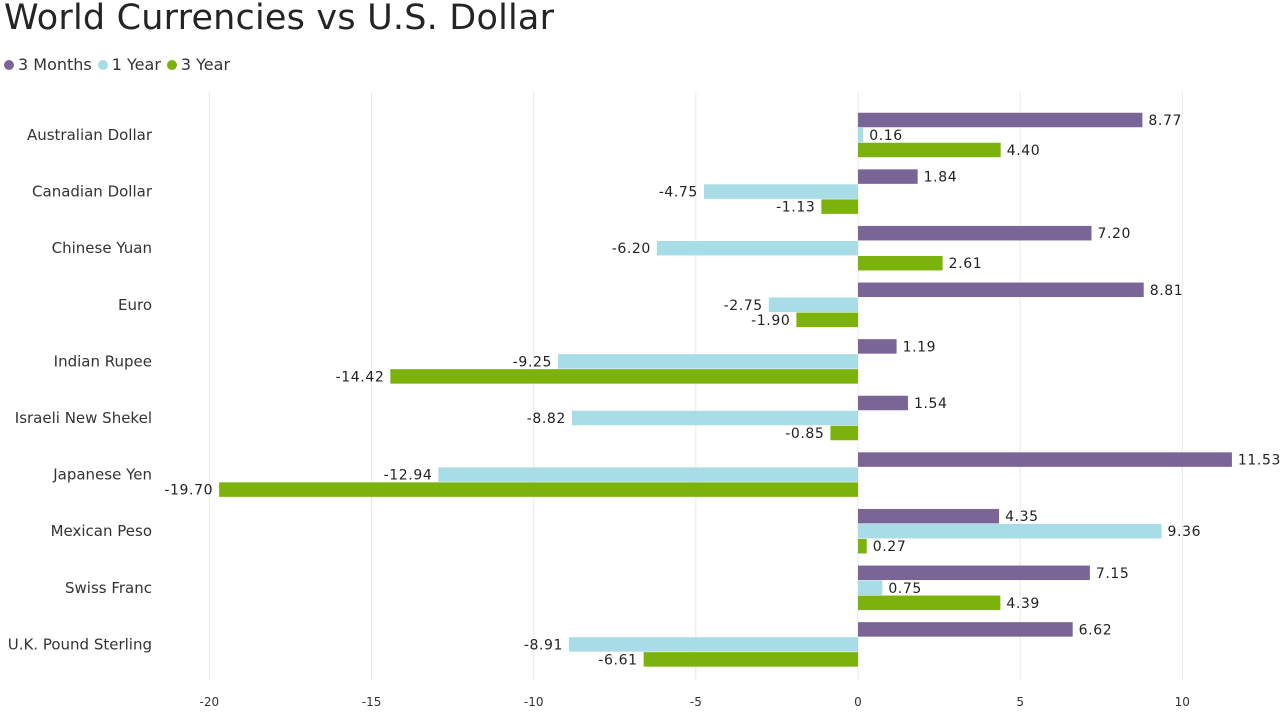  I want to click on data-label: -6.61, so click(617, 660).